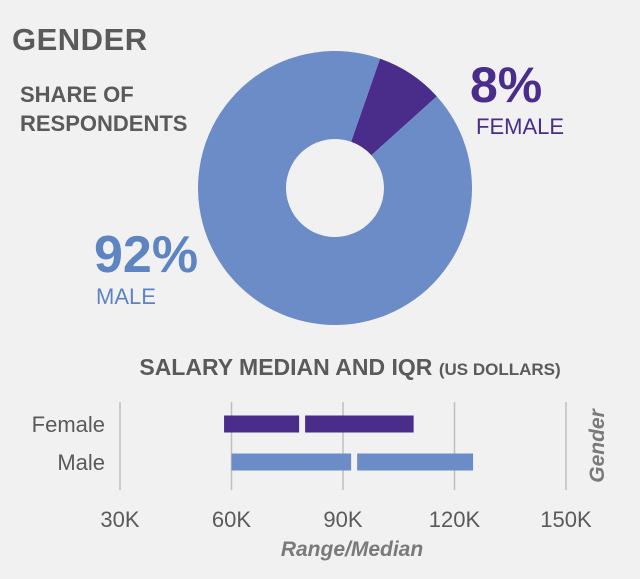 The height and width of the screenshot is (579, 640). What do you see at coordinates (68, 424) in the screenshot?
I see `y-category-label-female: Female` at bounding box center [68, 424].